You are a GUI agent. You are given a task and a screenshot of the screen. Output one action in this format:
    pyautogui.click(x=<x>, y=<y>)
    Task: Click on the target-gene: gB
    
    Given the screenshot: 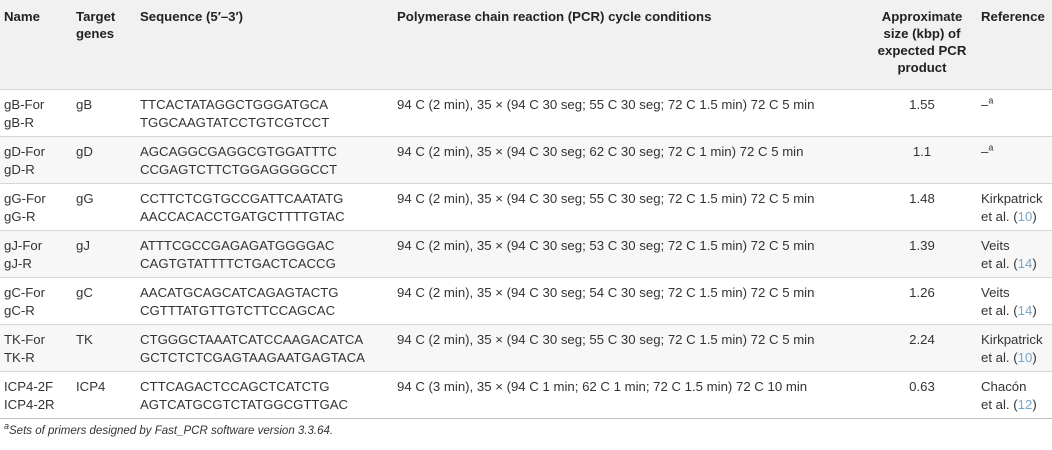 What is the action you would take?
    pyautogui.click(x=84, y=104)
    